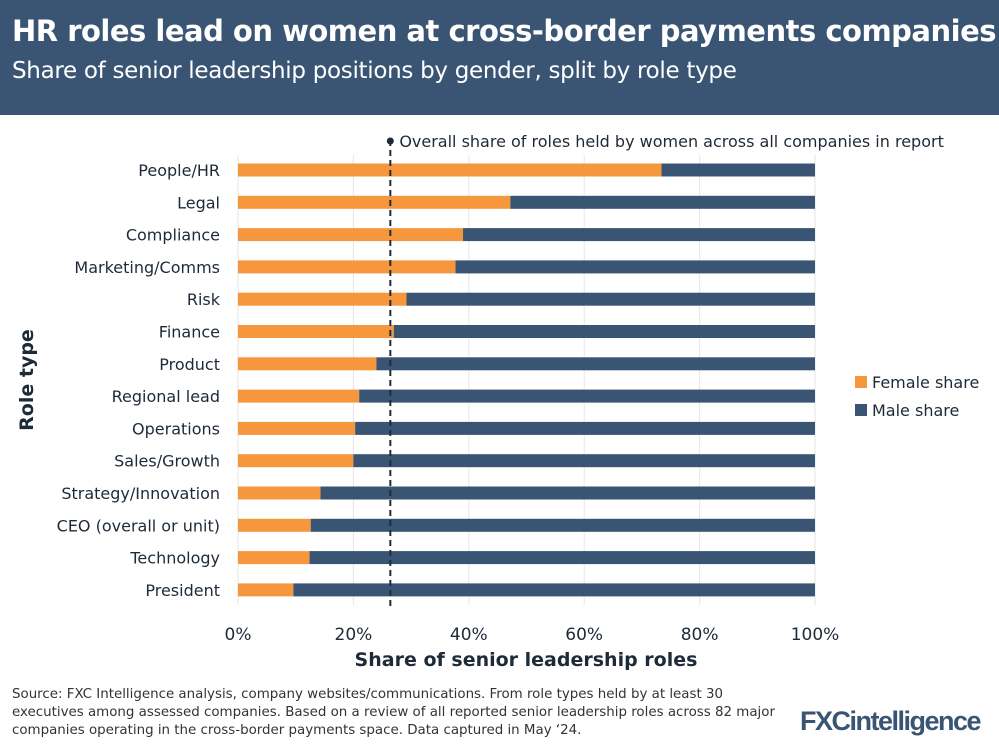 This screenshot has width=999, height=749. What do you see at coordinates (173, 235) in the screenshot?
I see `y-tick-label: Compliance` at bounding box center [173, 235].